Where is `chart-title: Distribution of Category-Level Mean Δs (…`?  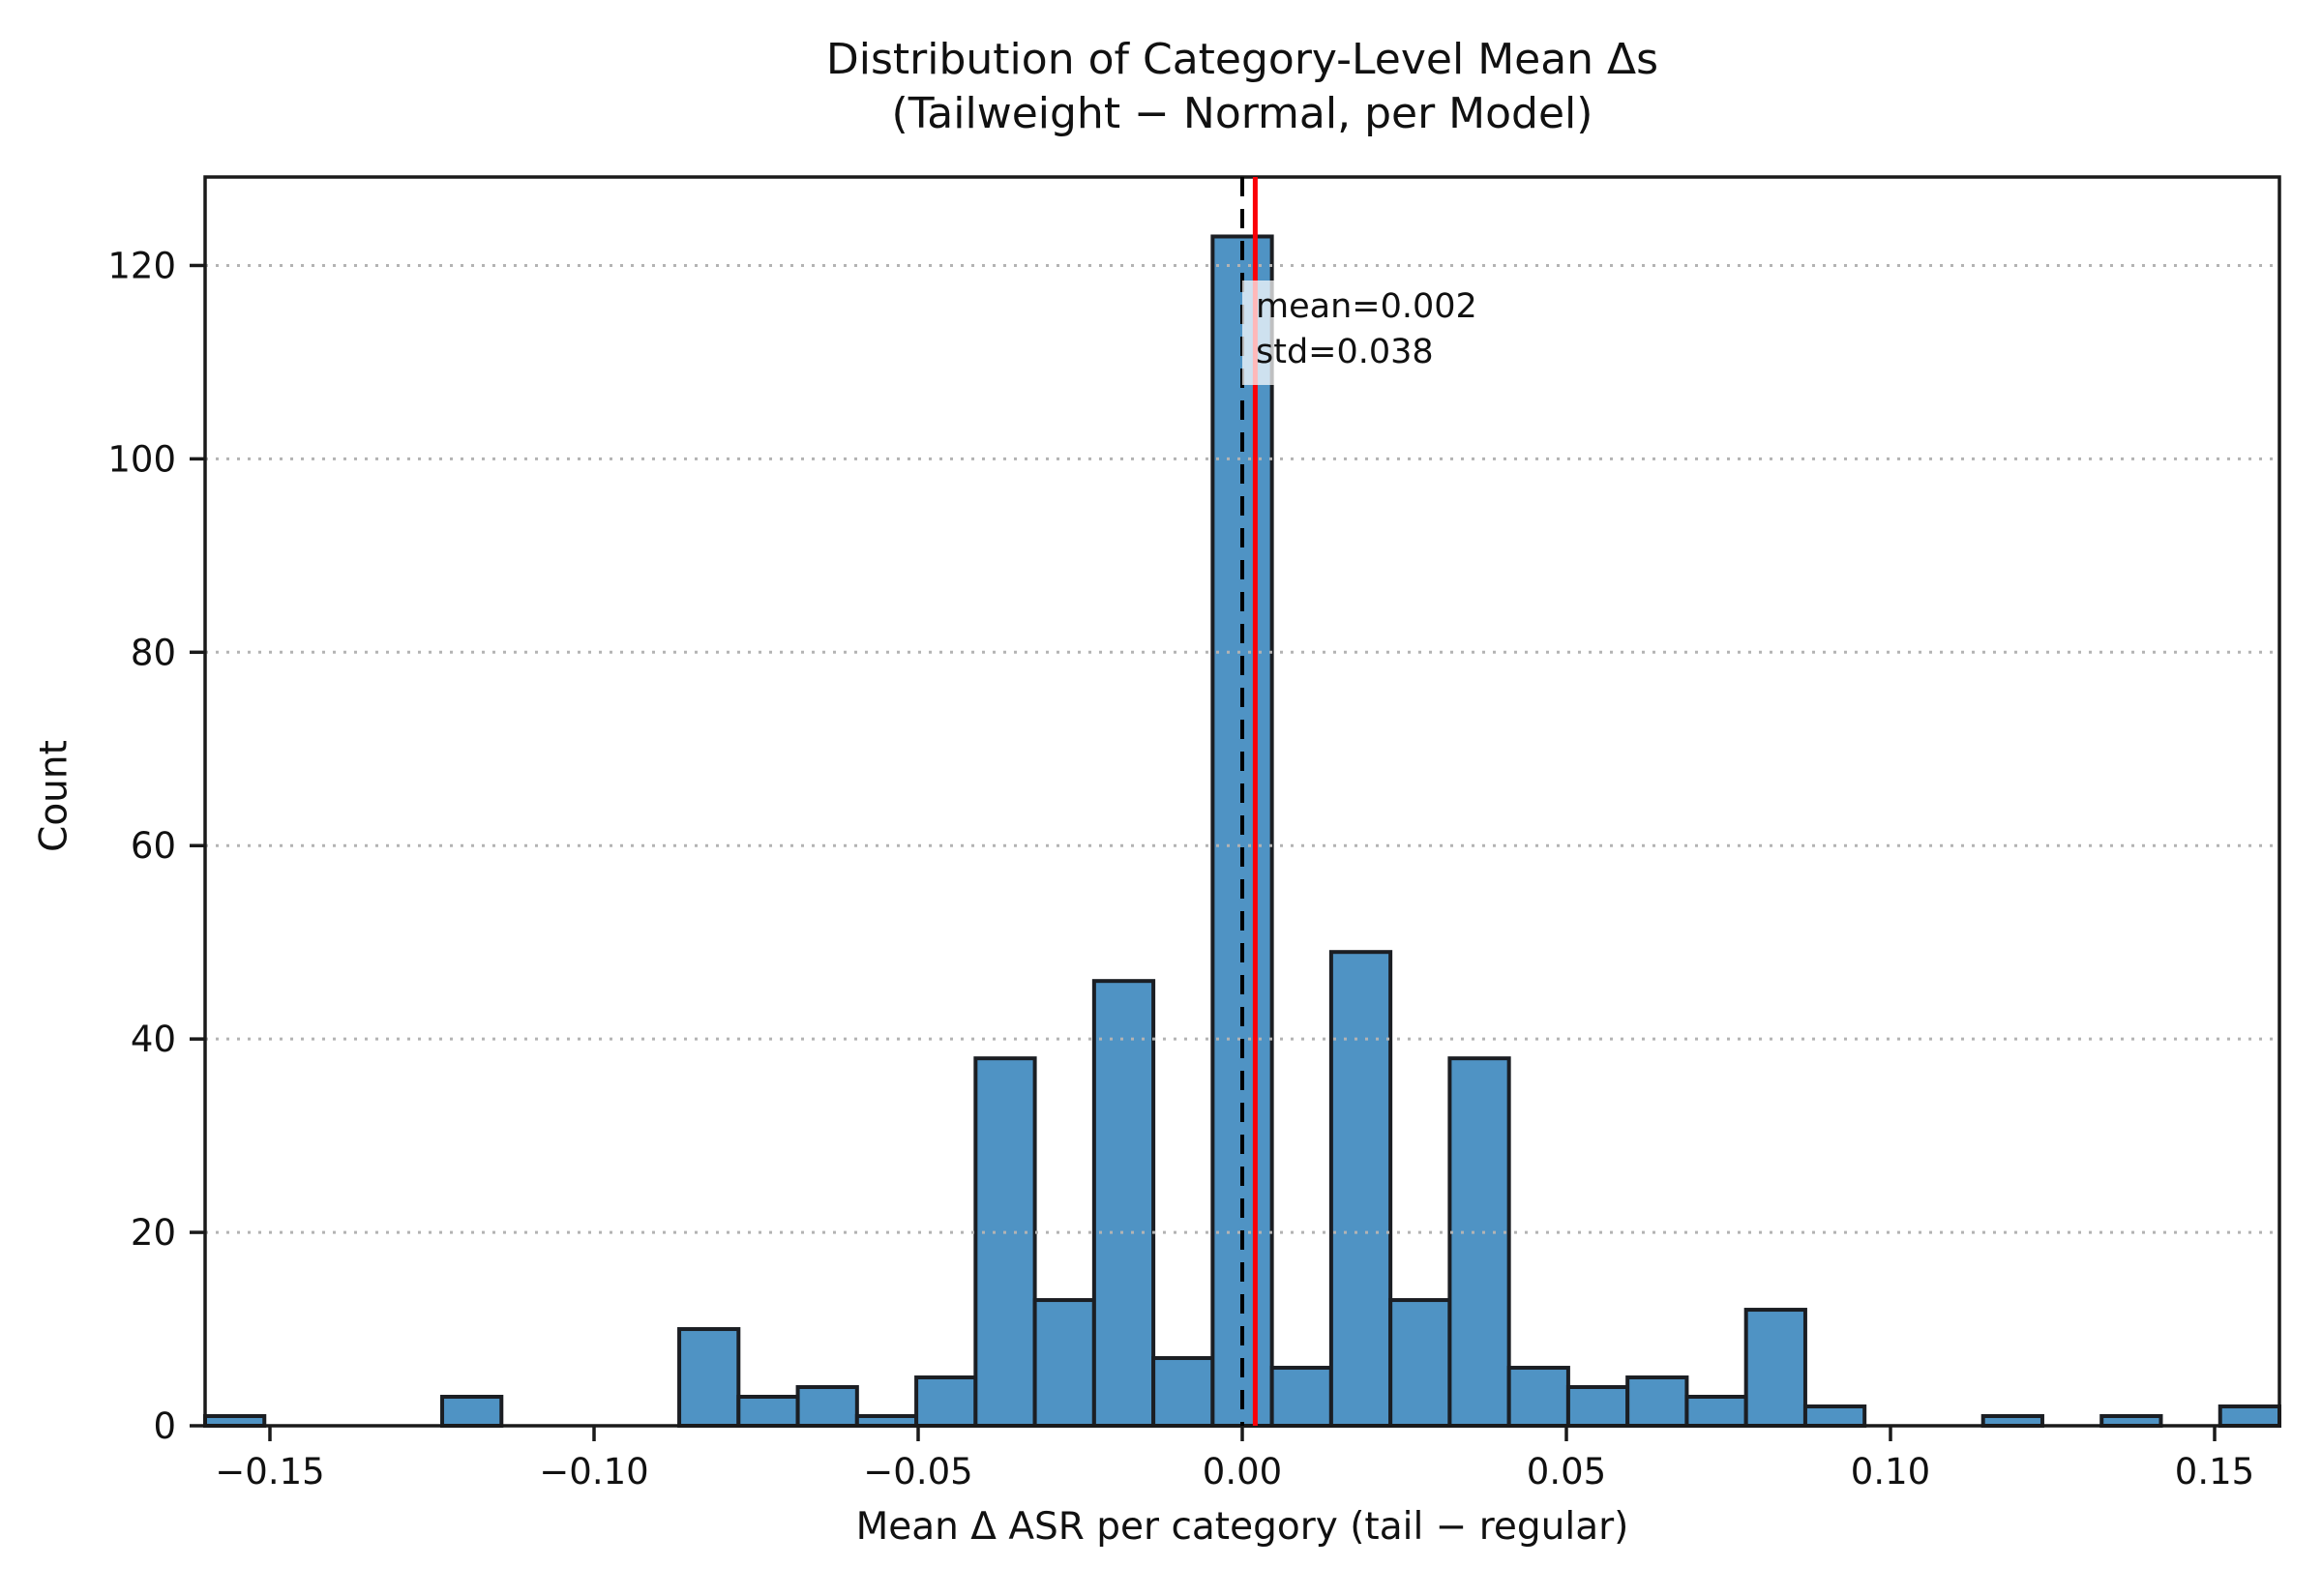
chart-title: Distribution of Category-Level Mean Δs (… is located at coordinates (1242, 87).